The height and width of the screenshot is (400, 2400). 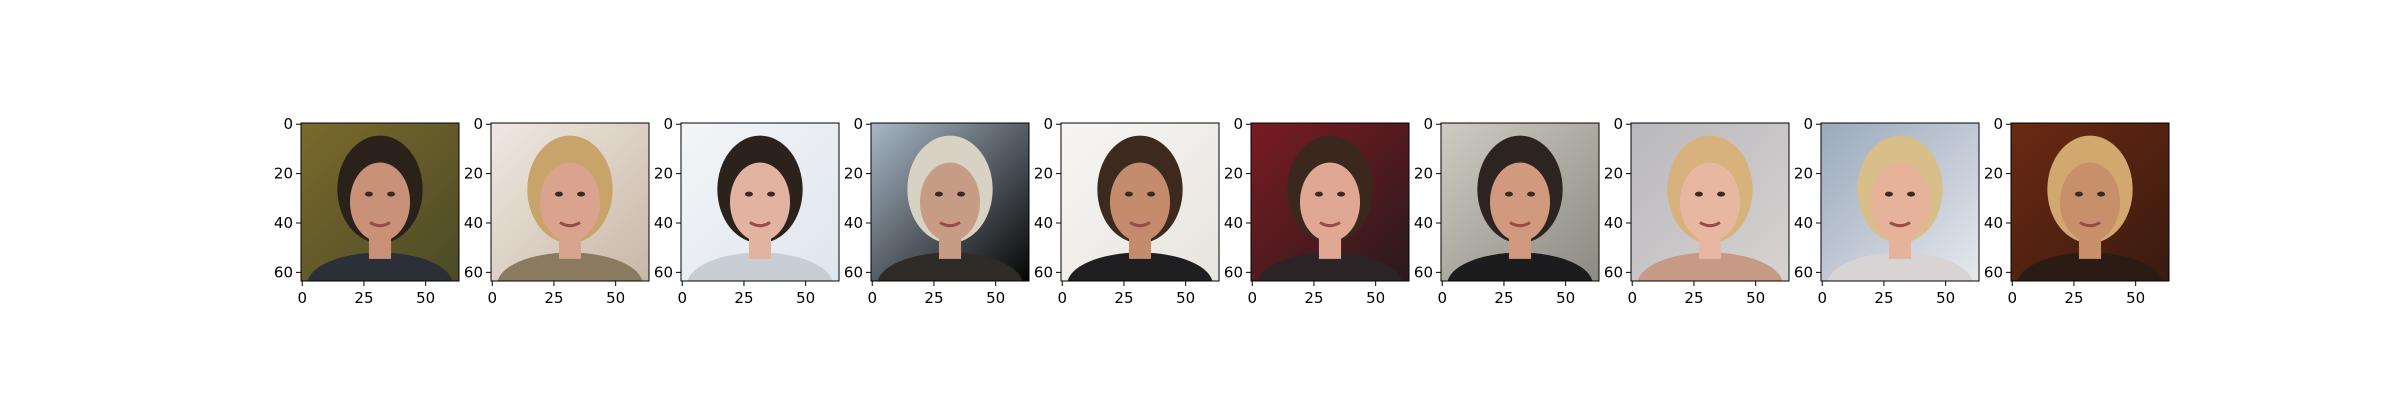 I want to click on image-panel-8: 0 25 50 0 20 40 60, so click(x=1697, y=211).